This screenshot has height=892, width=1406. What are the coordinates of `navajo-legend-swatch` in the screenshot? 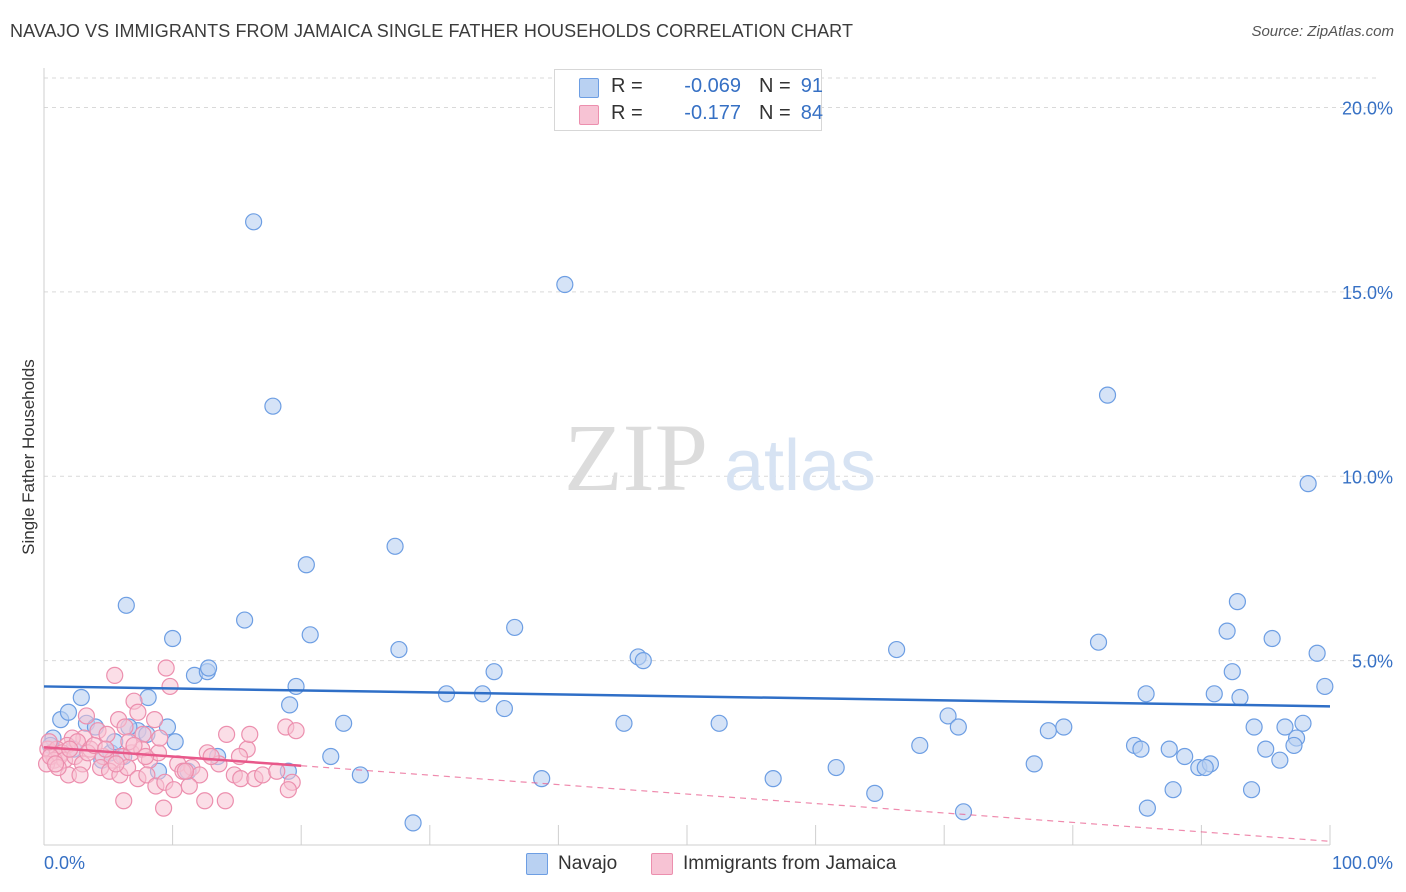 It's located at (537, 864).